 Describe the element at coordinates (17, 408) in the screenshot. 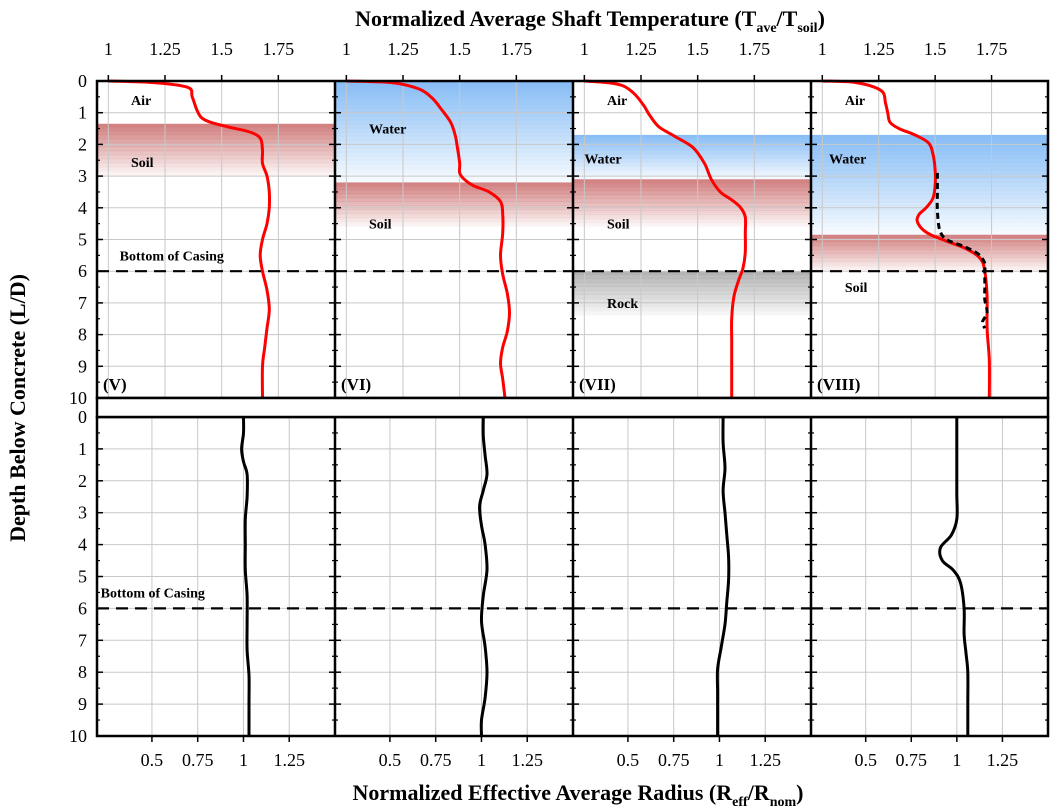

I see `y-axis-title: Depth Below Concrete (L/D)` at that location.